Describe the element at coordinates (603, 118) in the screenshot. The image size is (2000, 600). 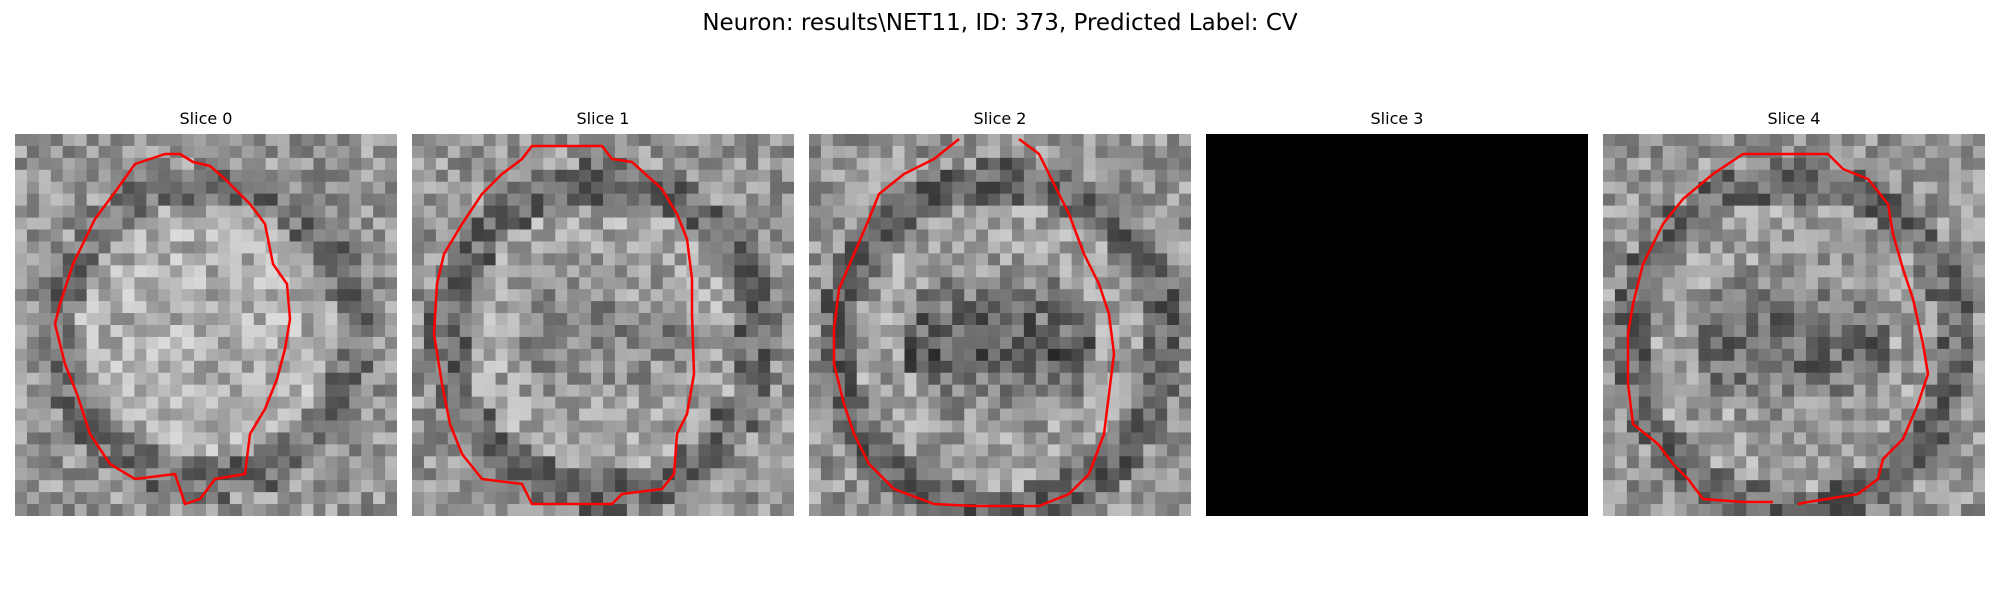
I see `slice-title: Slice 1` at that location.